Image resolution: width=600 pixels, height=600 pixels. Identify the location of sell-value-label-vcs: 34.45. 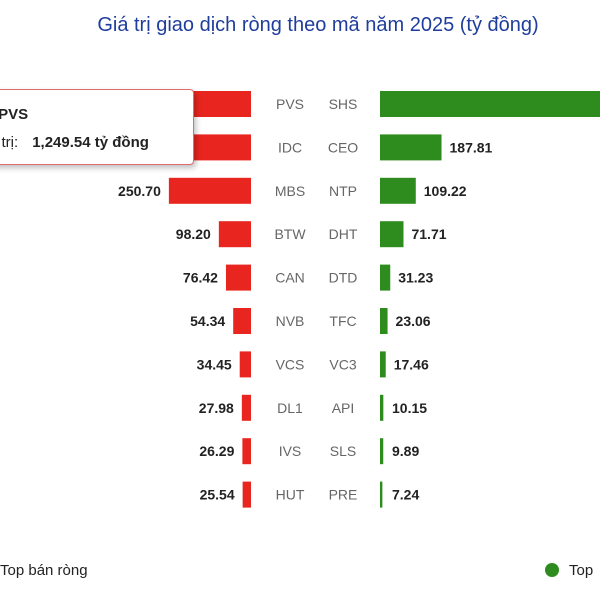
(214, 364).